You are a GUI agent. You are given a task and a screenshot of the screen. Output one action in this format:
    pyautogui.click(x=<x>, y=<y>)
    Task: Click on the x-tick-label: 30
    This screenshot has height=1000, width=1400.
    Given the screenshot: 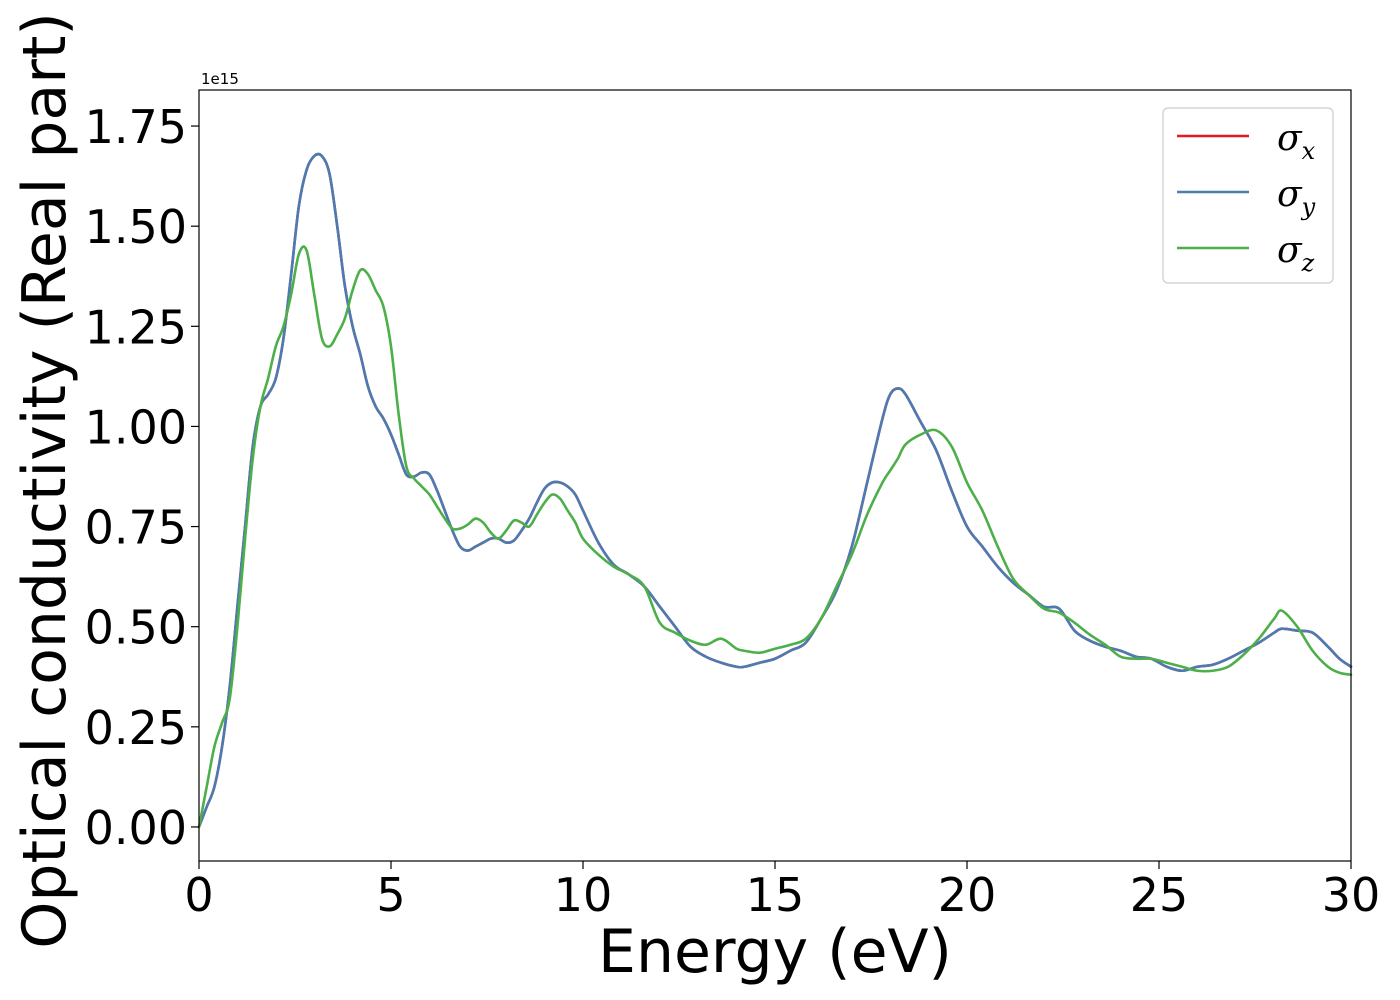 What is the action you would take?
    pyautogui.click(x=1351, y=895)
    